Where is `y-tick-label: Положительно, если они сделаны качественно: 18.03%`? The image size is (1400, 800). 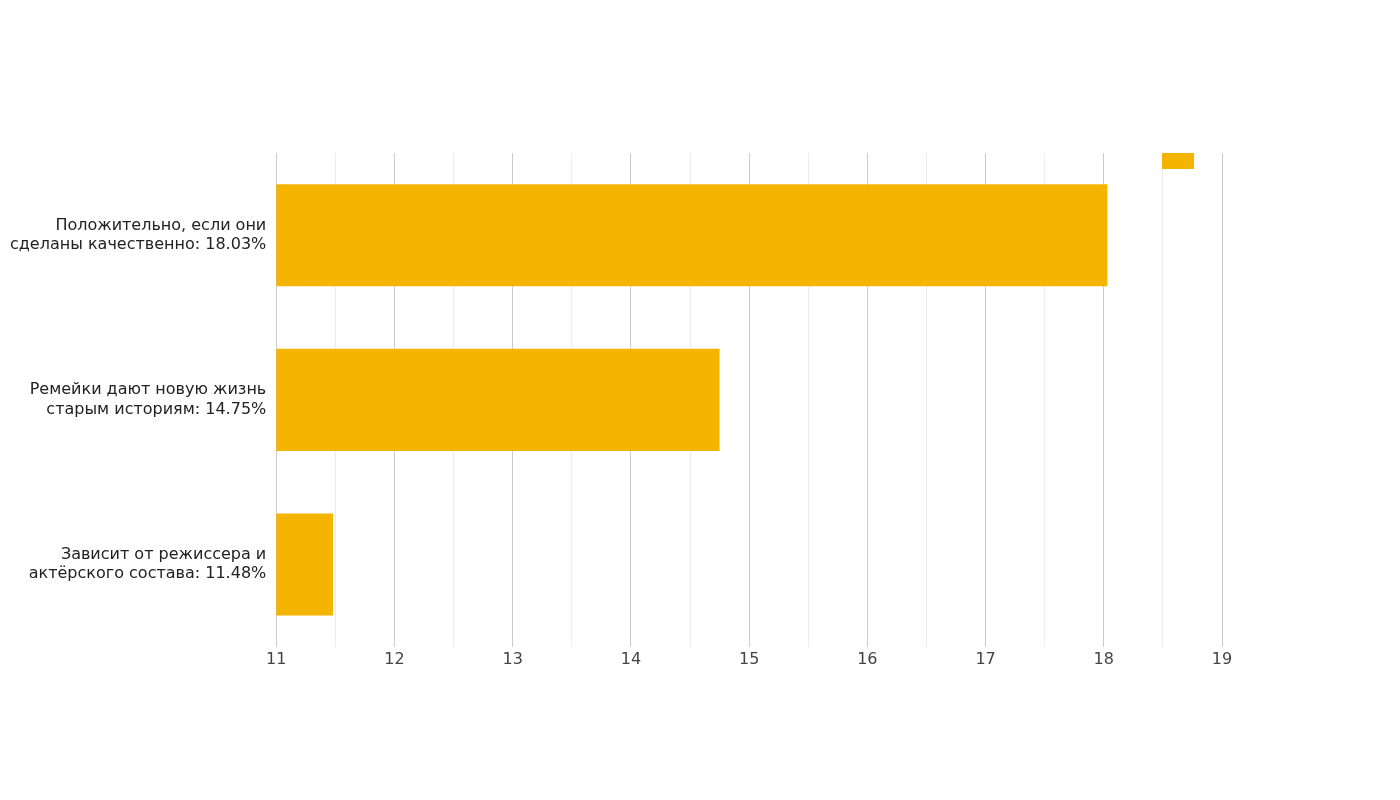 y-tick-label: Положительно, если они сделаны качественно: 18.03% is located at coordinates (138, 234).